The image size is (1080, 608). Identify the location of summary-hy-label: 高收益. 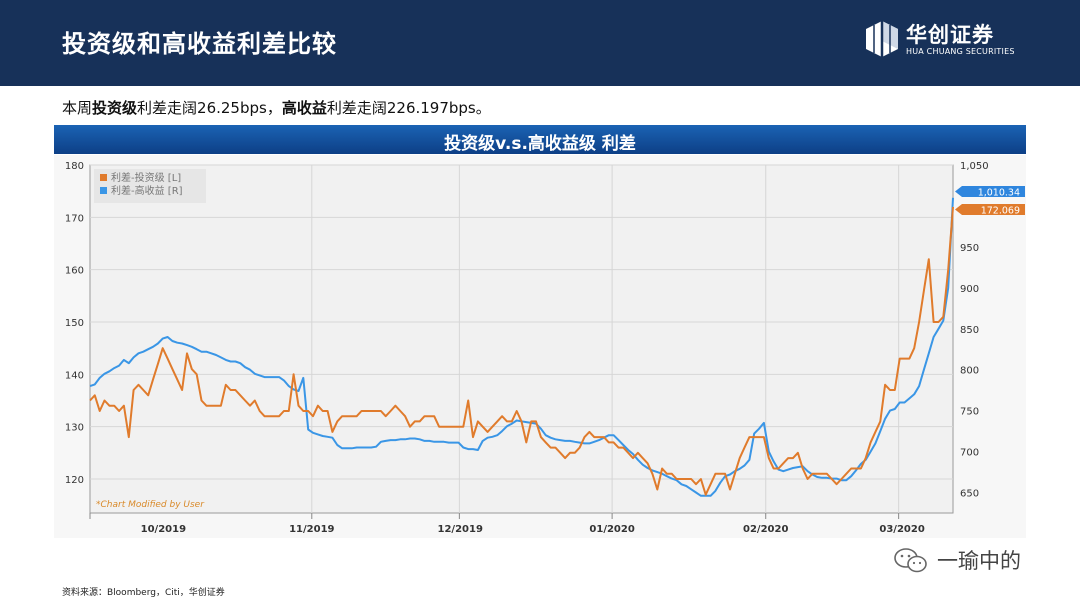
(304, 108).